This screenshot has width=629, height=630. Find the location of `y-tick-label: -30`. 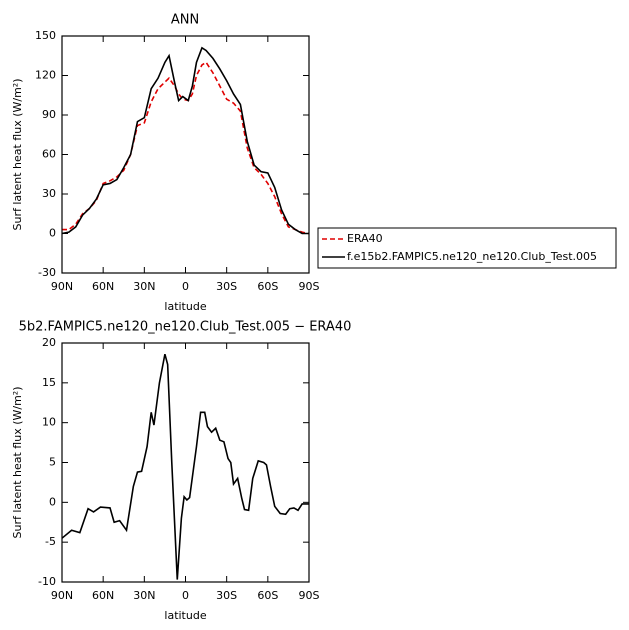

y-tick-label: -30 is located at coordinates (47, 272).